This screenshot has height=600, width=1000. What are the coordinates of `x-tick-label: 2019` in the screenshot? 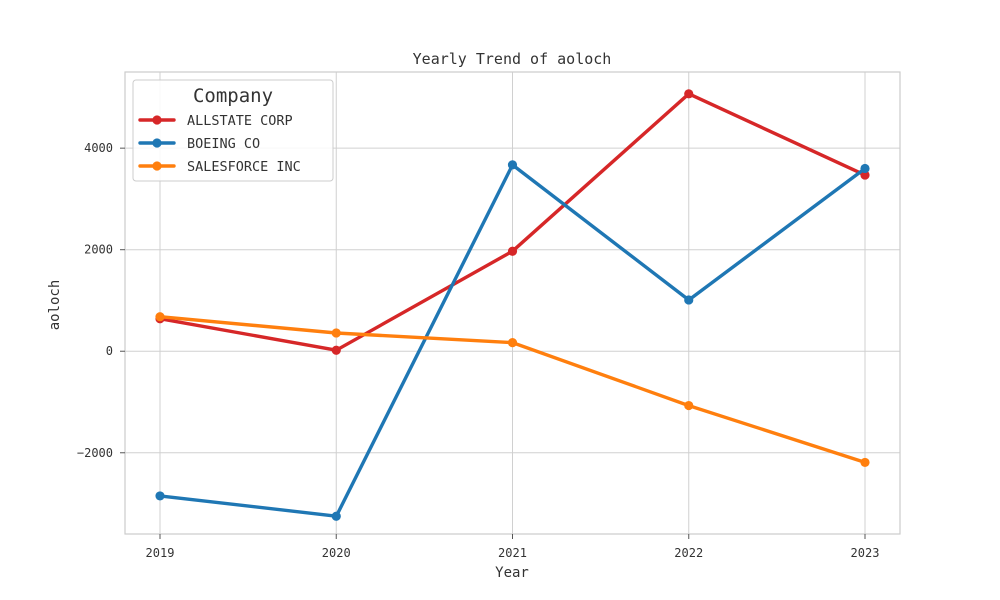 It's located at (160, 553).